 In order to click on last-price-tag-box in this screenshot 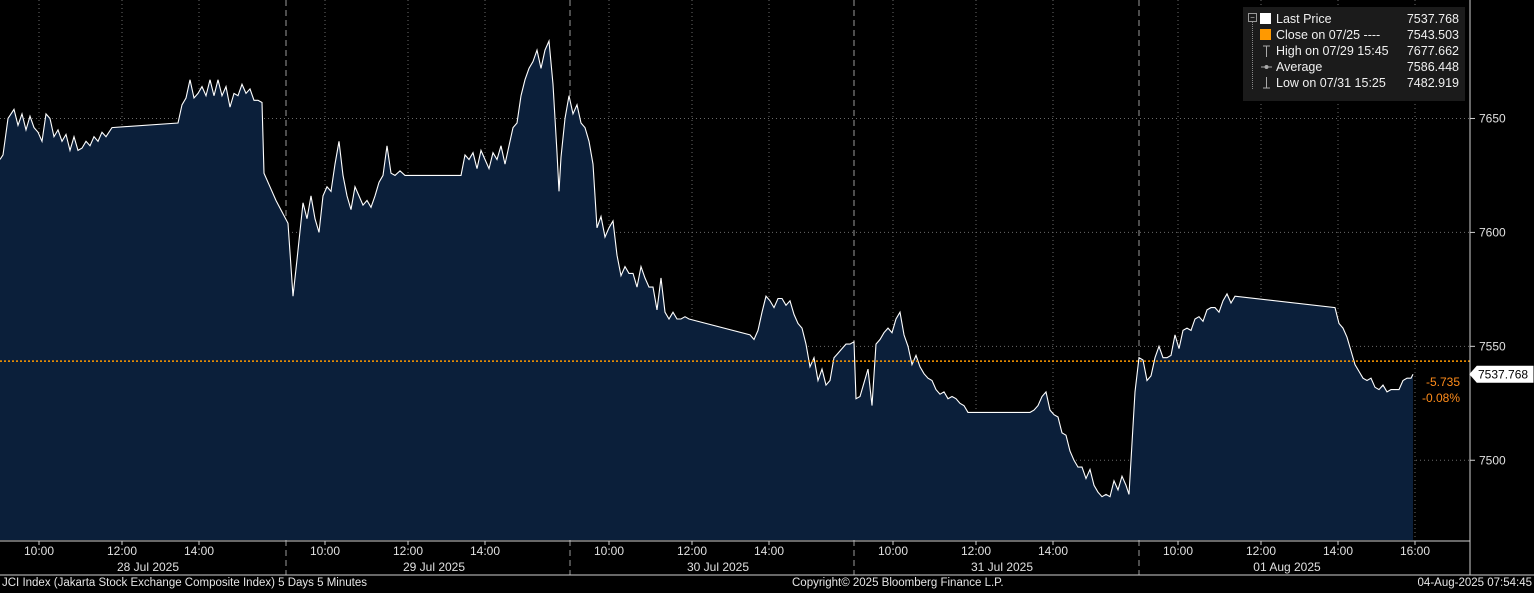, I will do `click(1501, 374)`.